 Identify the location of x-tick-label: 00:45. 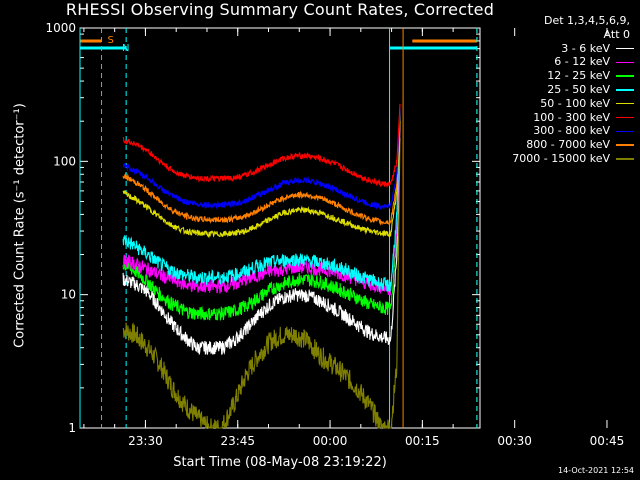
(607, 441).